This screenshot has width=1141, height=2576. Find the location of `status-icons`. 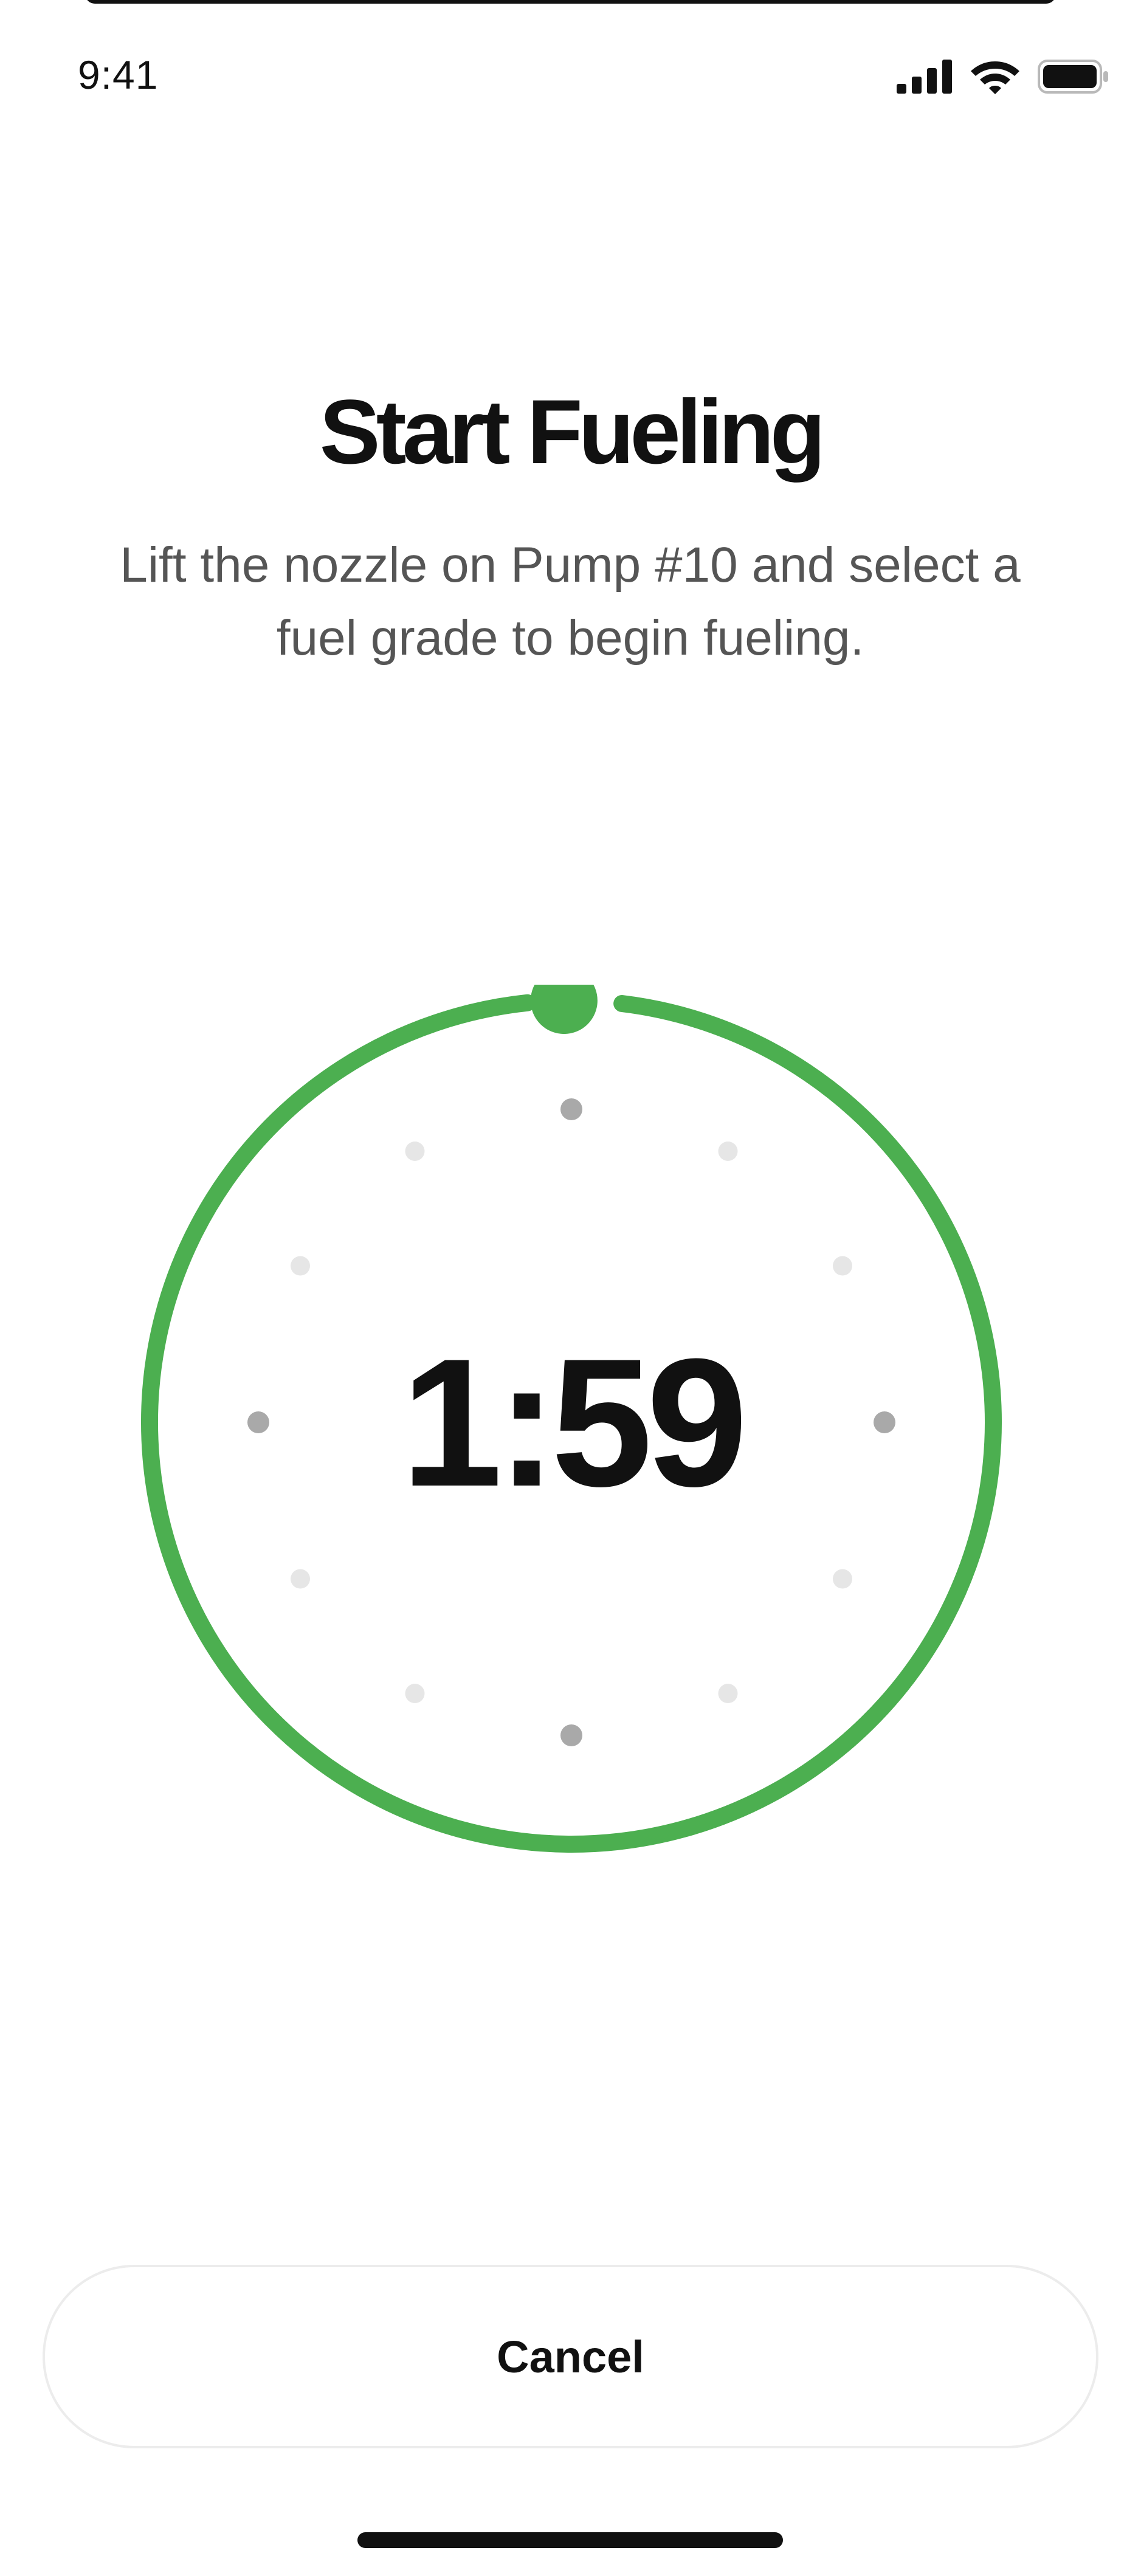

status-icons is located at coordinates (1003, 76).